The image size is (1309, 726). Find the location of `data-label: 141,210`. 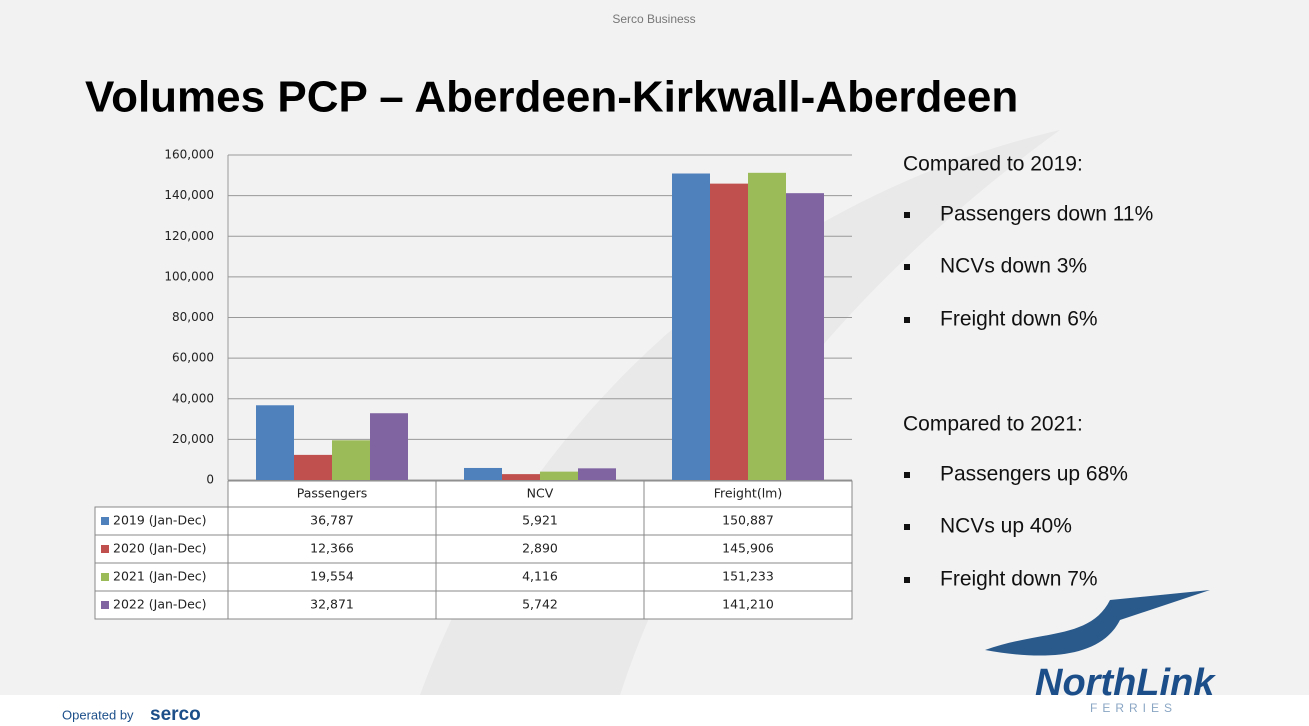

data-label: 141,210 is located at coordinates (748, 604).